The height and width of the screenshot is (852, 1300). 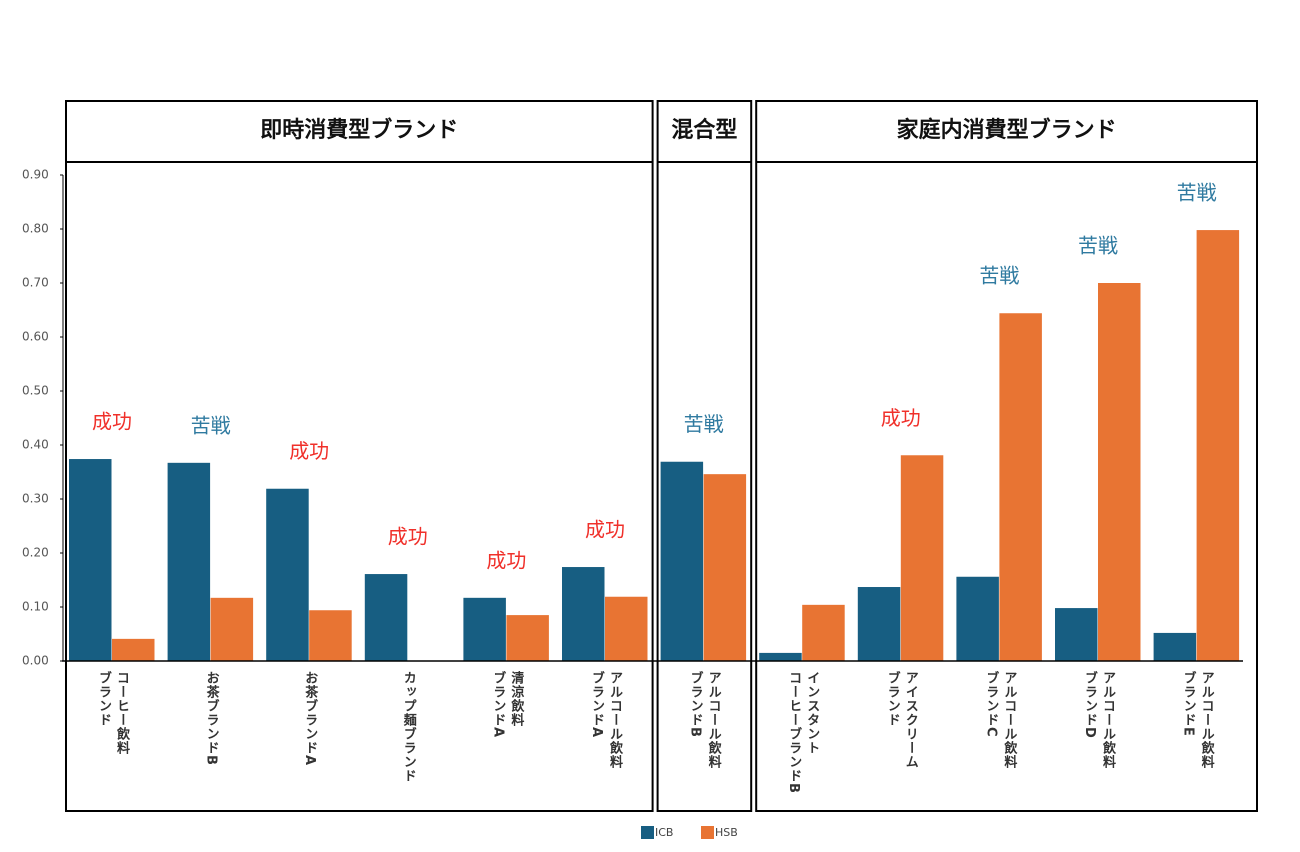 What do you see at coordinates (901, 720) in the screenshot?
I see `x-tick-label: アイスクリーム ブランド` at bounding box center [901, 720].